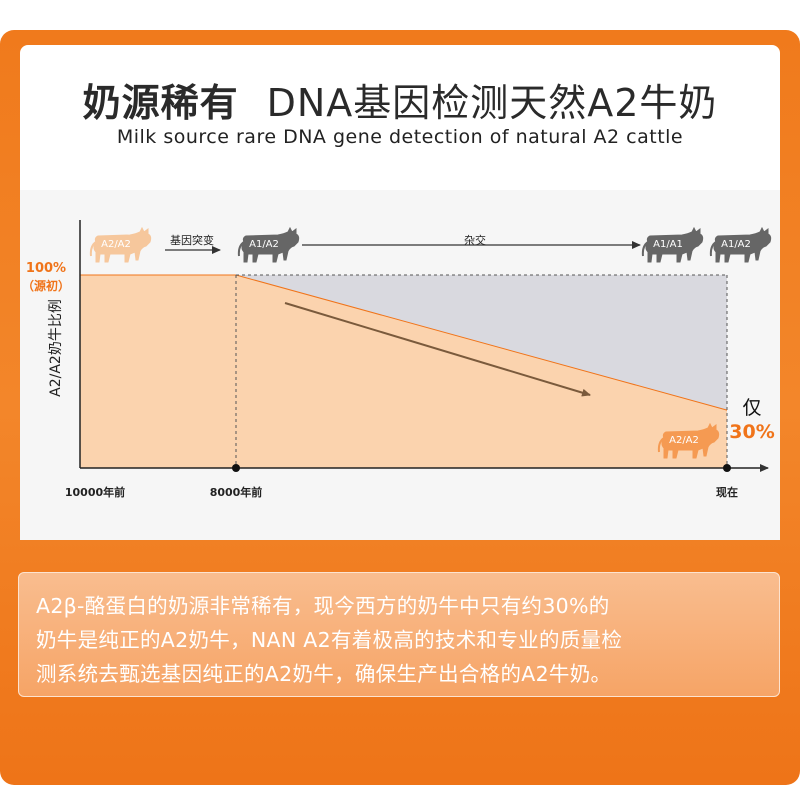 Image resolution: width=800 pixels, height=800 pixels. What do you see at coordinates (56, 348) in the screenshot?
I see `y-axis-label: A2/A2奶牛比例` at bounding box center [56, 348].